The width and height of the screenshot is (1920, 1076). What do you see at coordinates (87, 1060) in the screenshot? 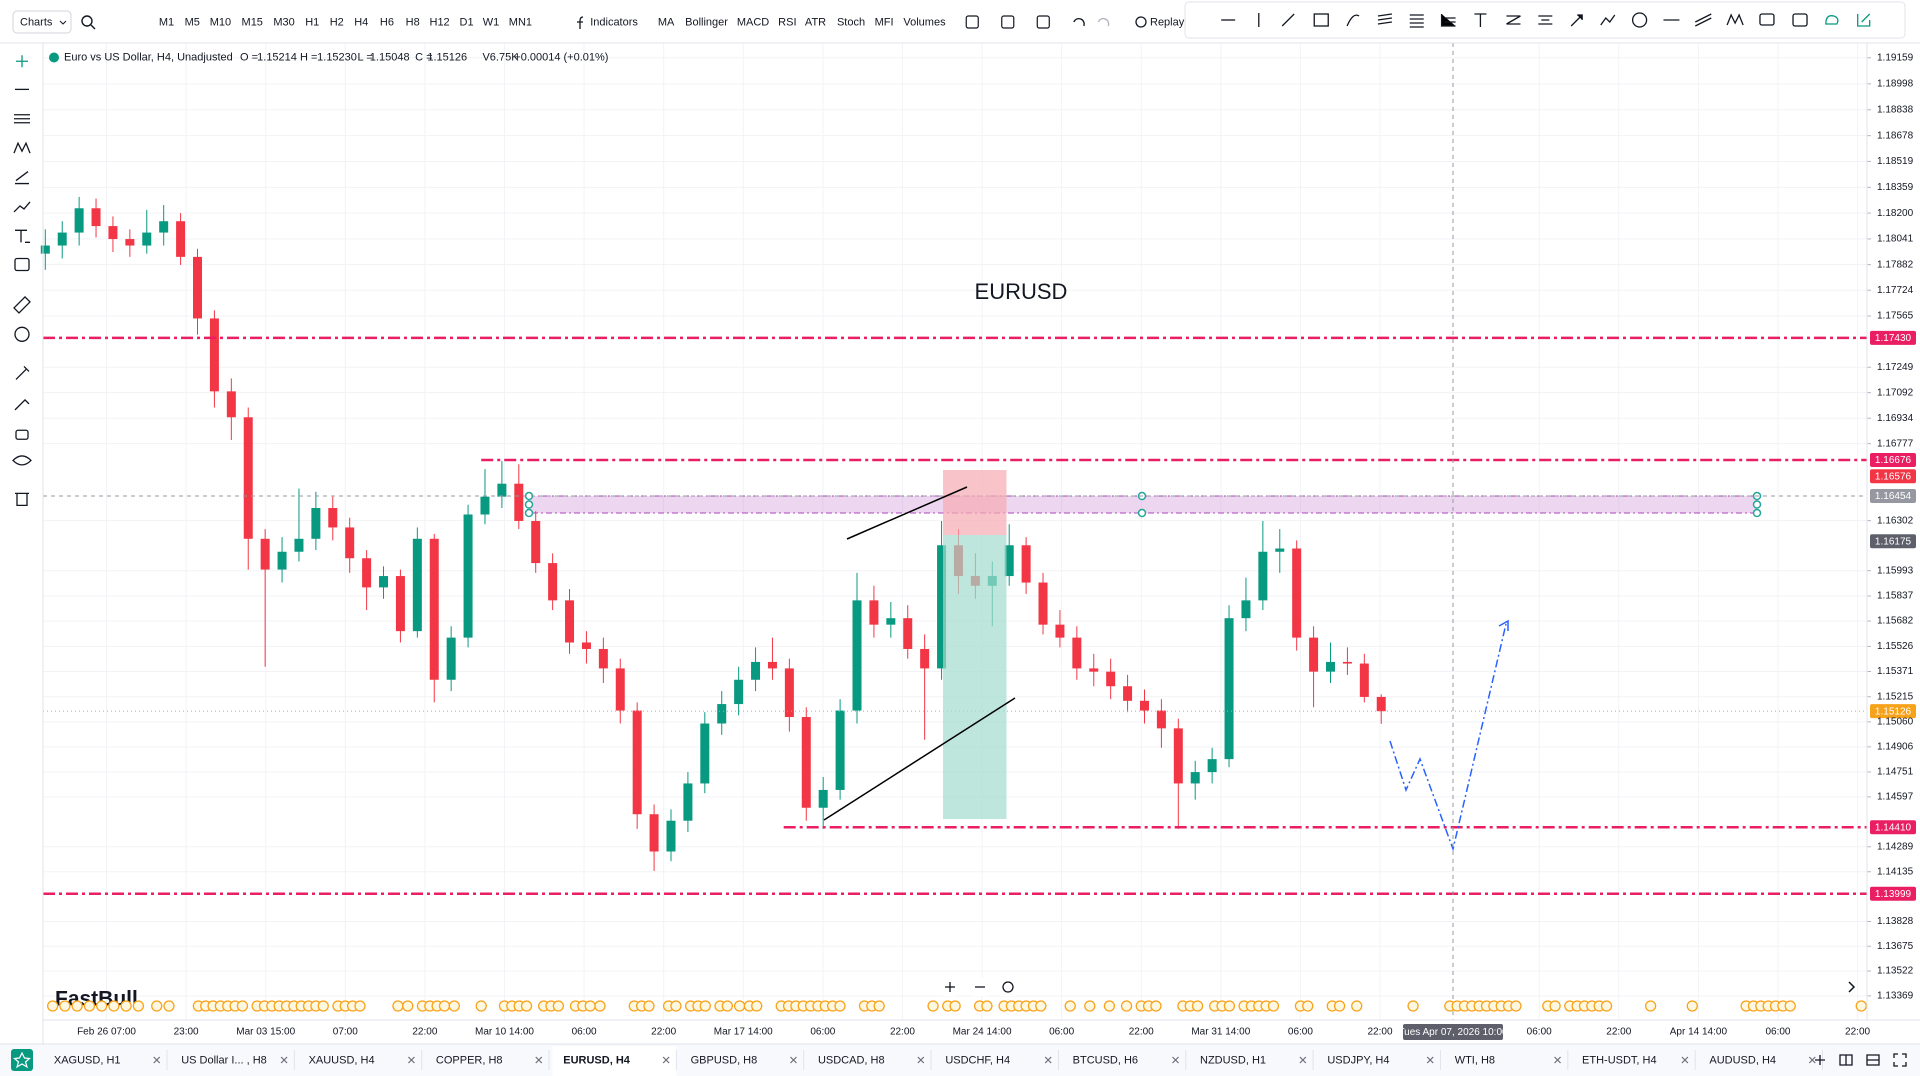
I see `tab-label: XAGUSD, H1` at bounding box center [87, 1060].